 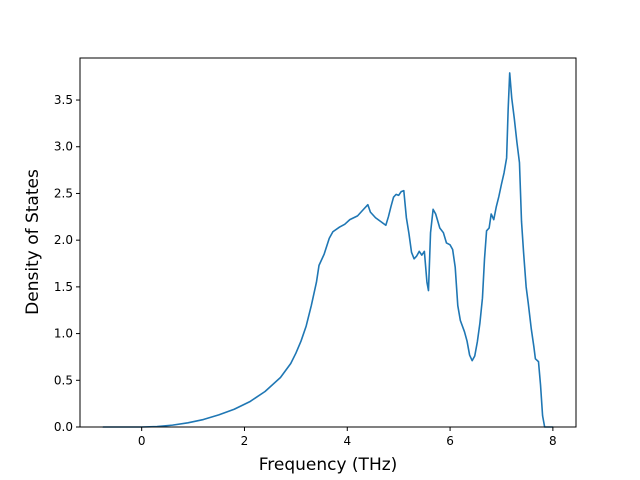 I want to click on x-tick-label: 4, so click(x=347, y=441).